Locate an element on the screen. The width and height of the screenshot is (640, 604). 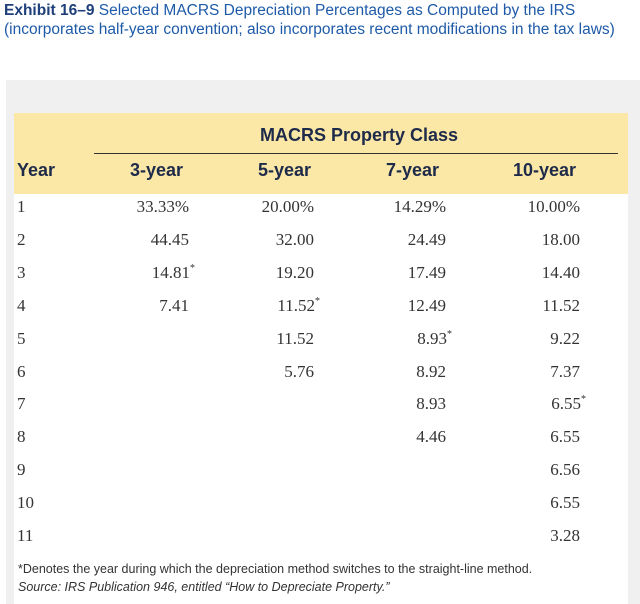
value-cell-10-year: 3.28 is located at coordinates (568, 536).